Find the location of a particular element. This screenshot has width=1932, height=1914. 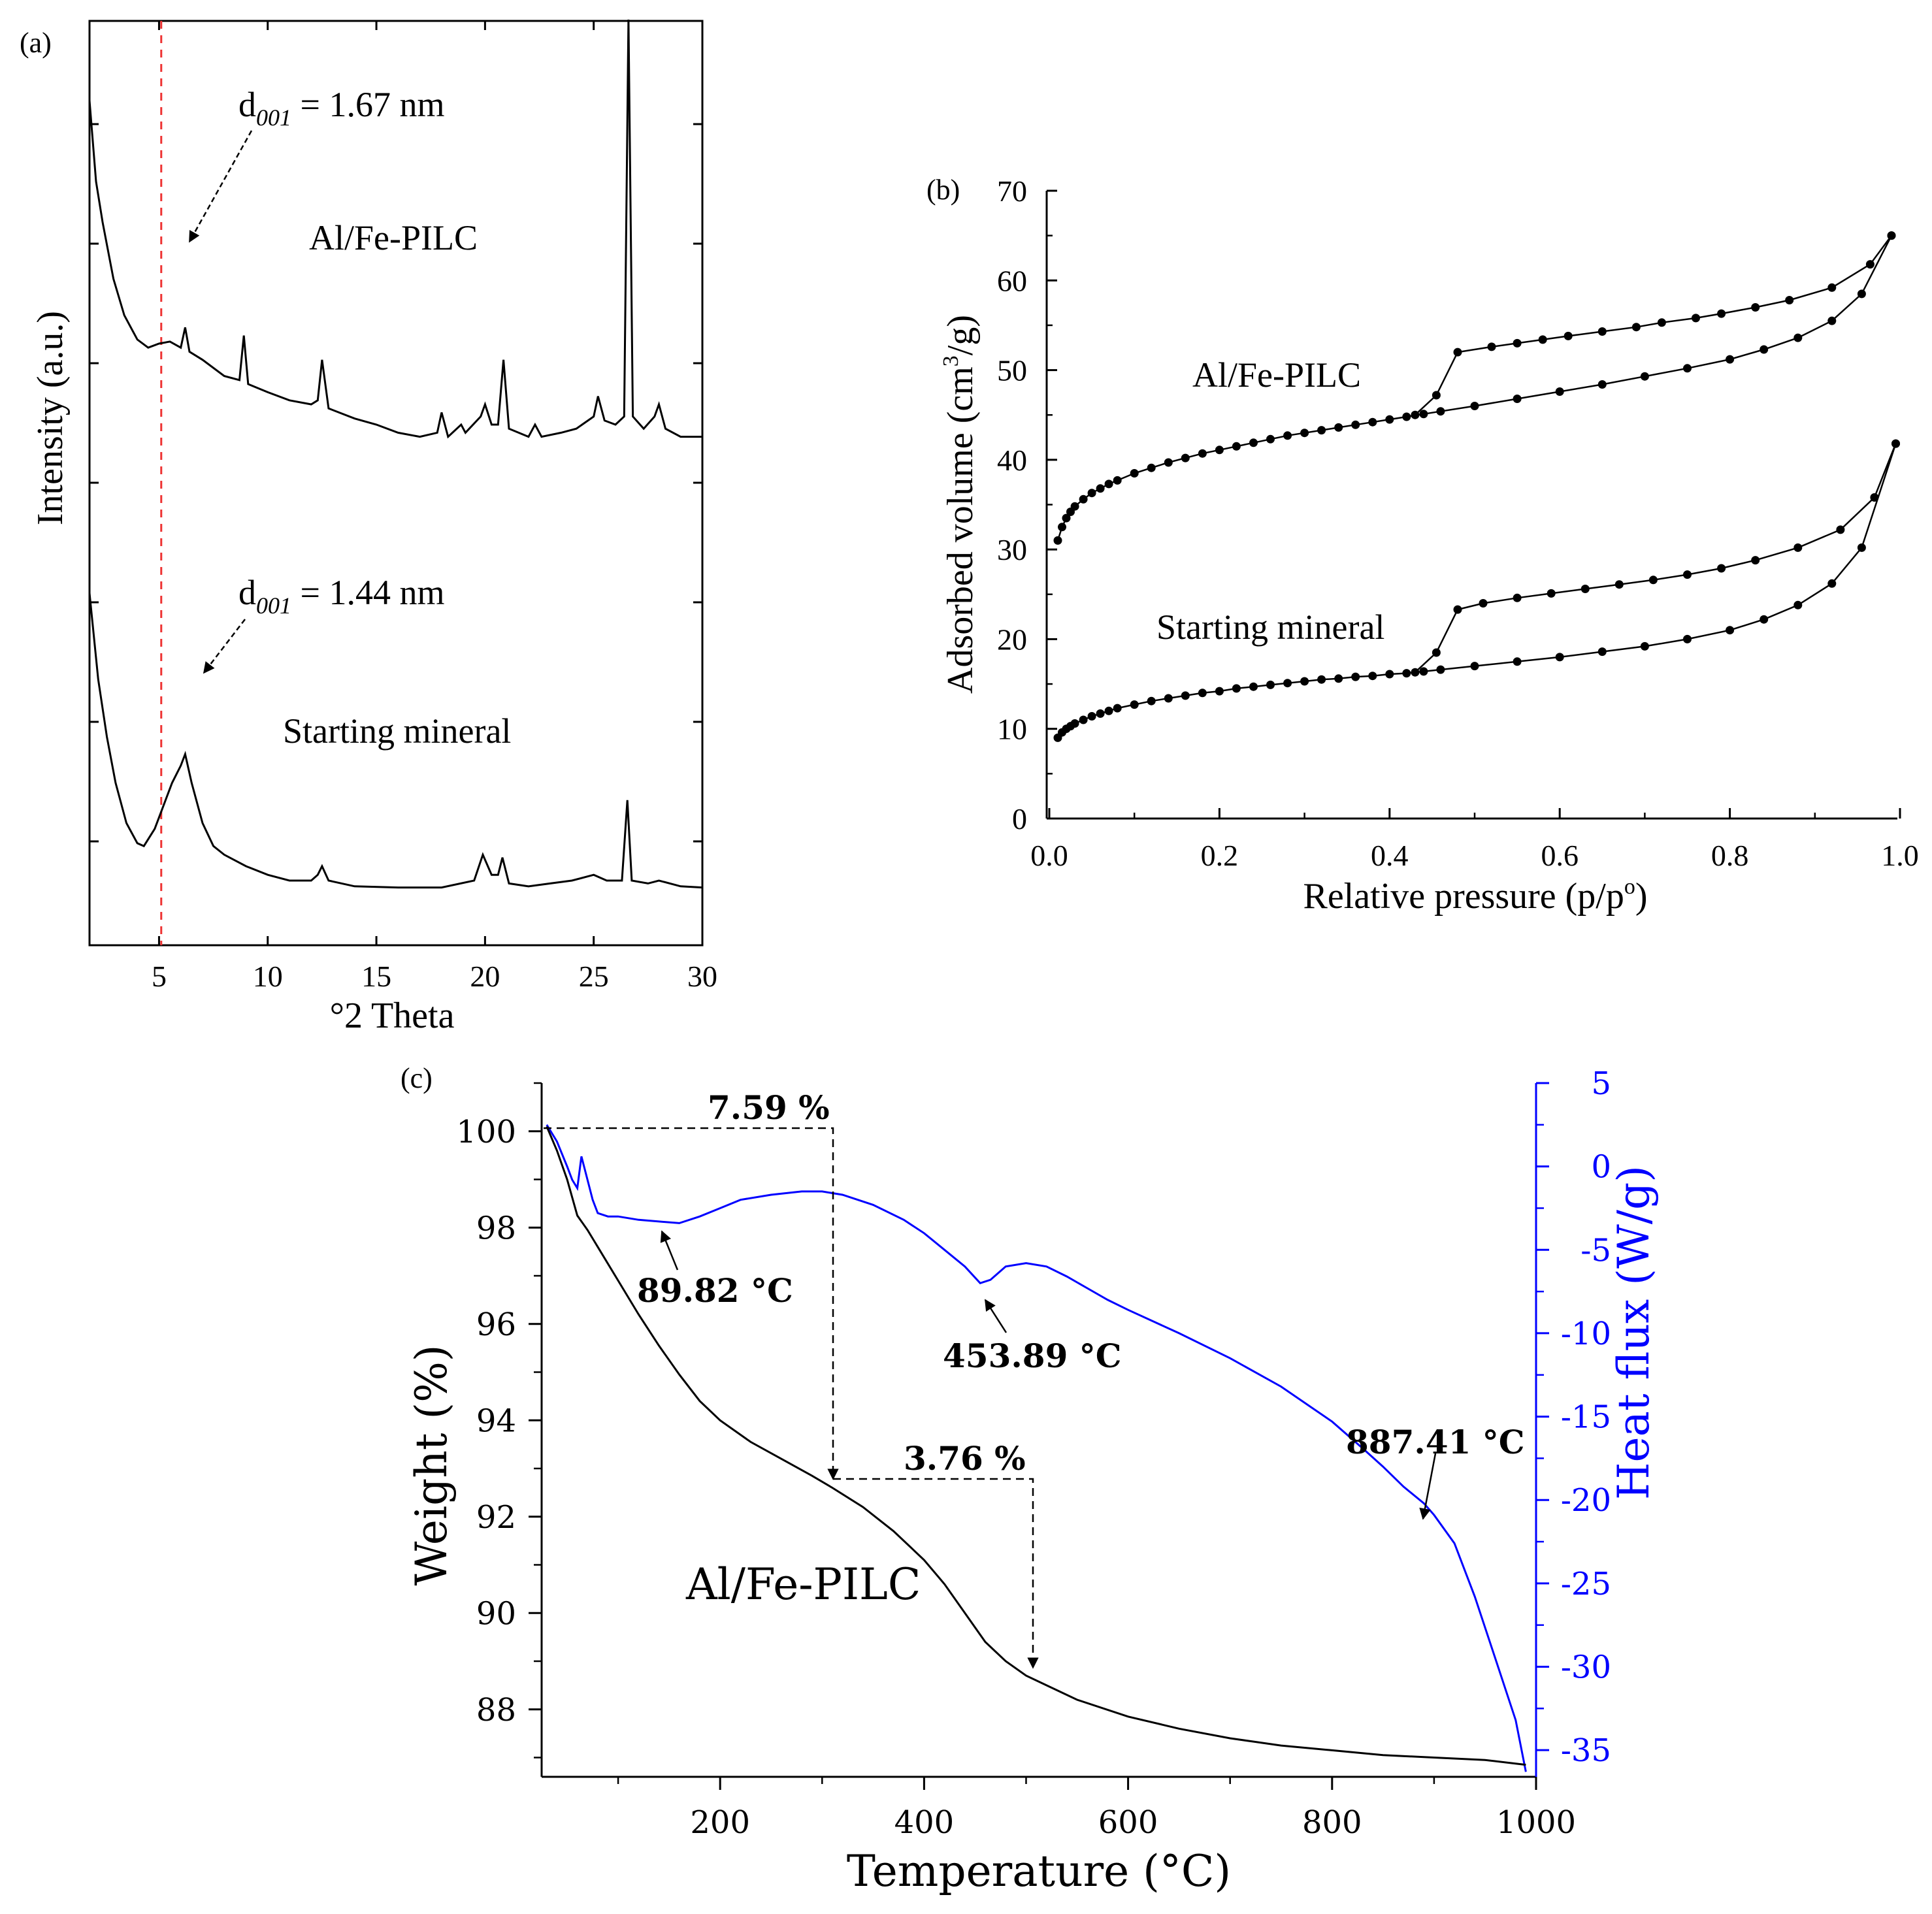

b-x-tick-label: 0.6 is located at coordinates (1560, 855).